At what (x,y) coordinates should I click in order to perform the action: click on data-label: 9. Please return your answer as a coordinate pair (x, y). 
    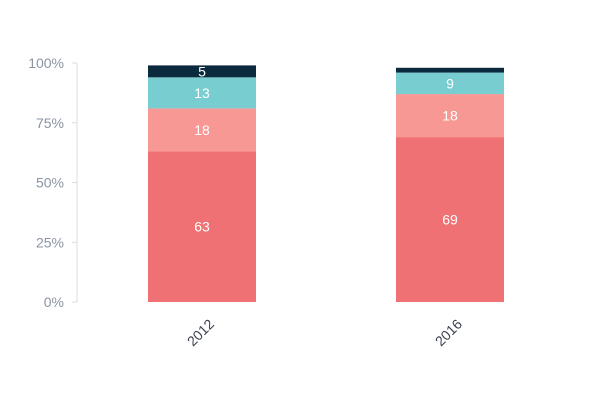
    Looking at the image, I should click on (450, 83).